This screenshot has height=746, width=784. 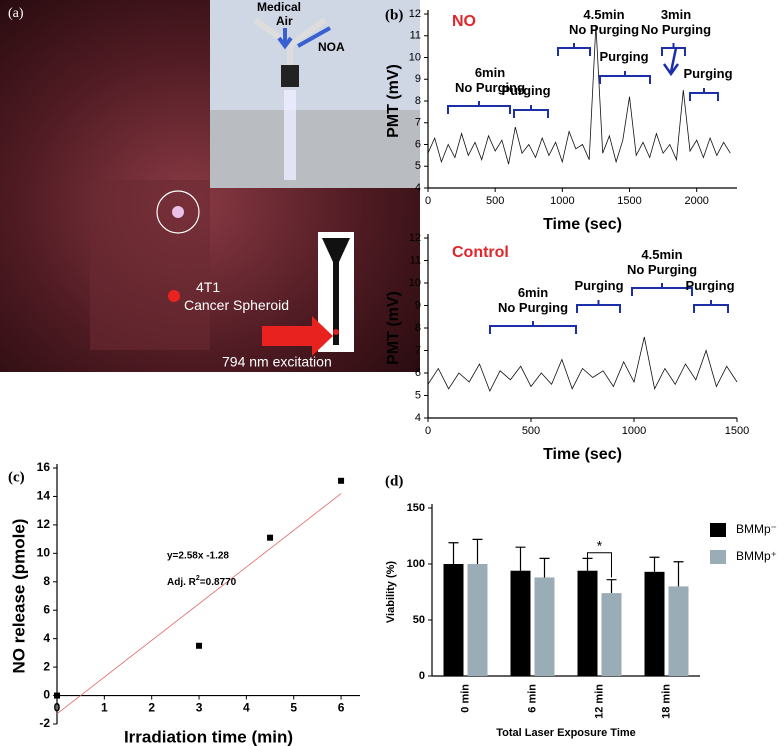 I want to click on y-tick-label: 0, so click(x=46, y=695).